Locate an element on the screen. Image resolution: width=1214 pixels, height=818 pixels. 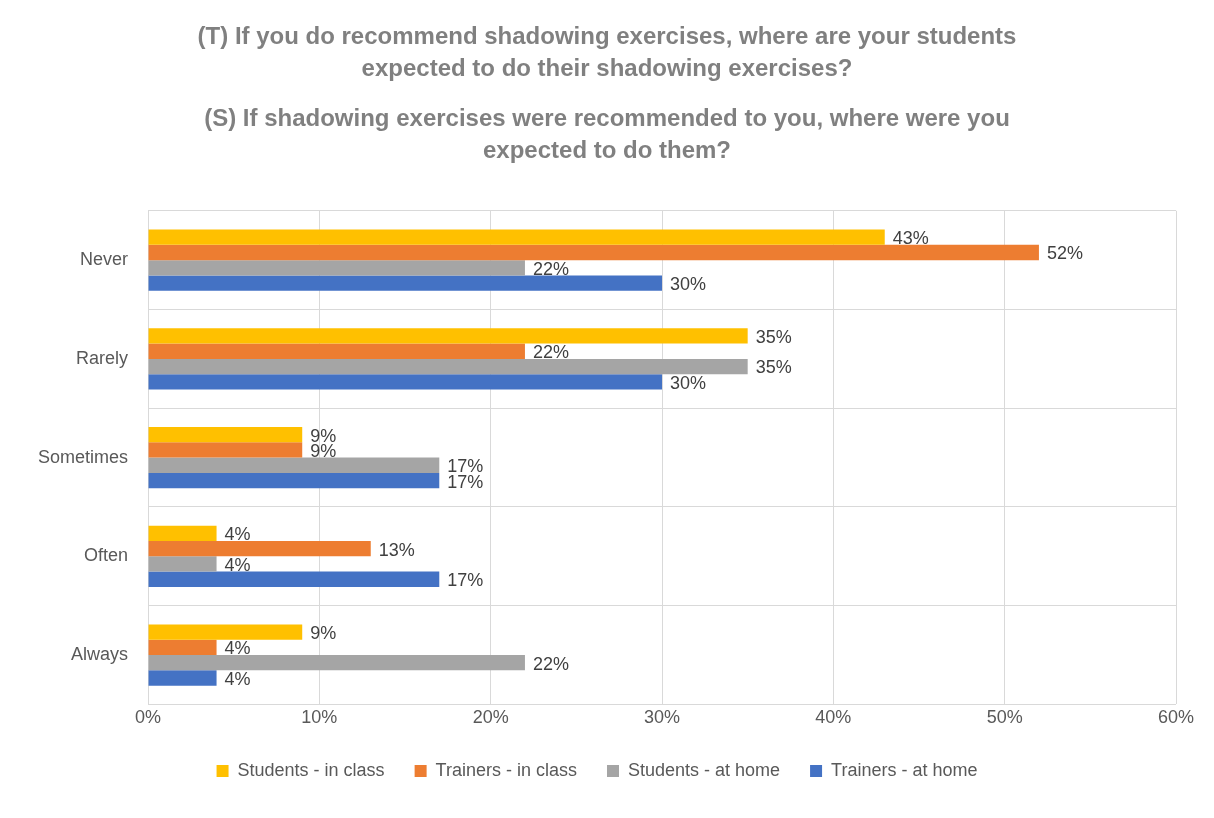
y-tick-label: Often is located at coordinates (106, 555).